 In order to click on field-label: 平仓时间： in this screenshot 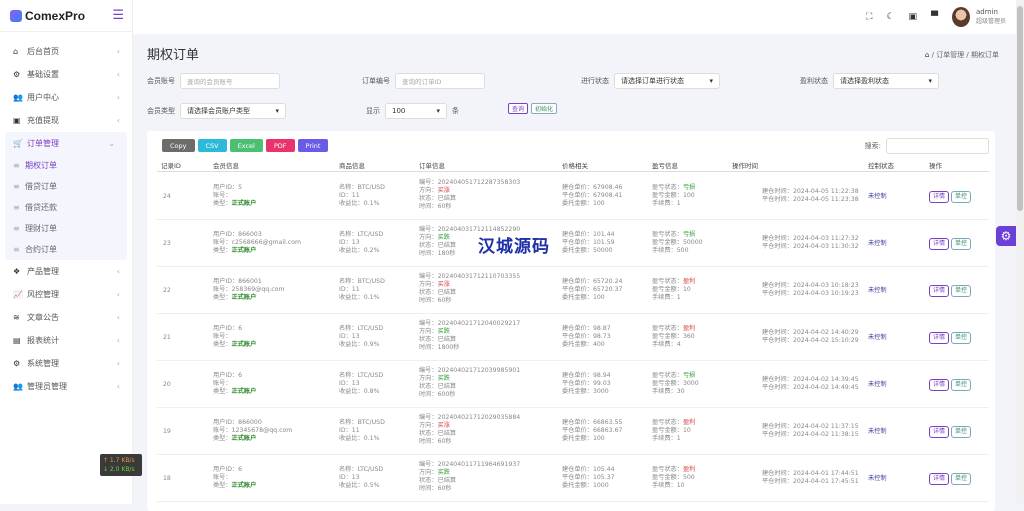, I will do `click(777, 434)`.